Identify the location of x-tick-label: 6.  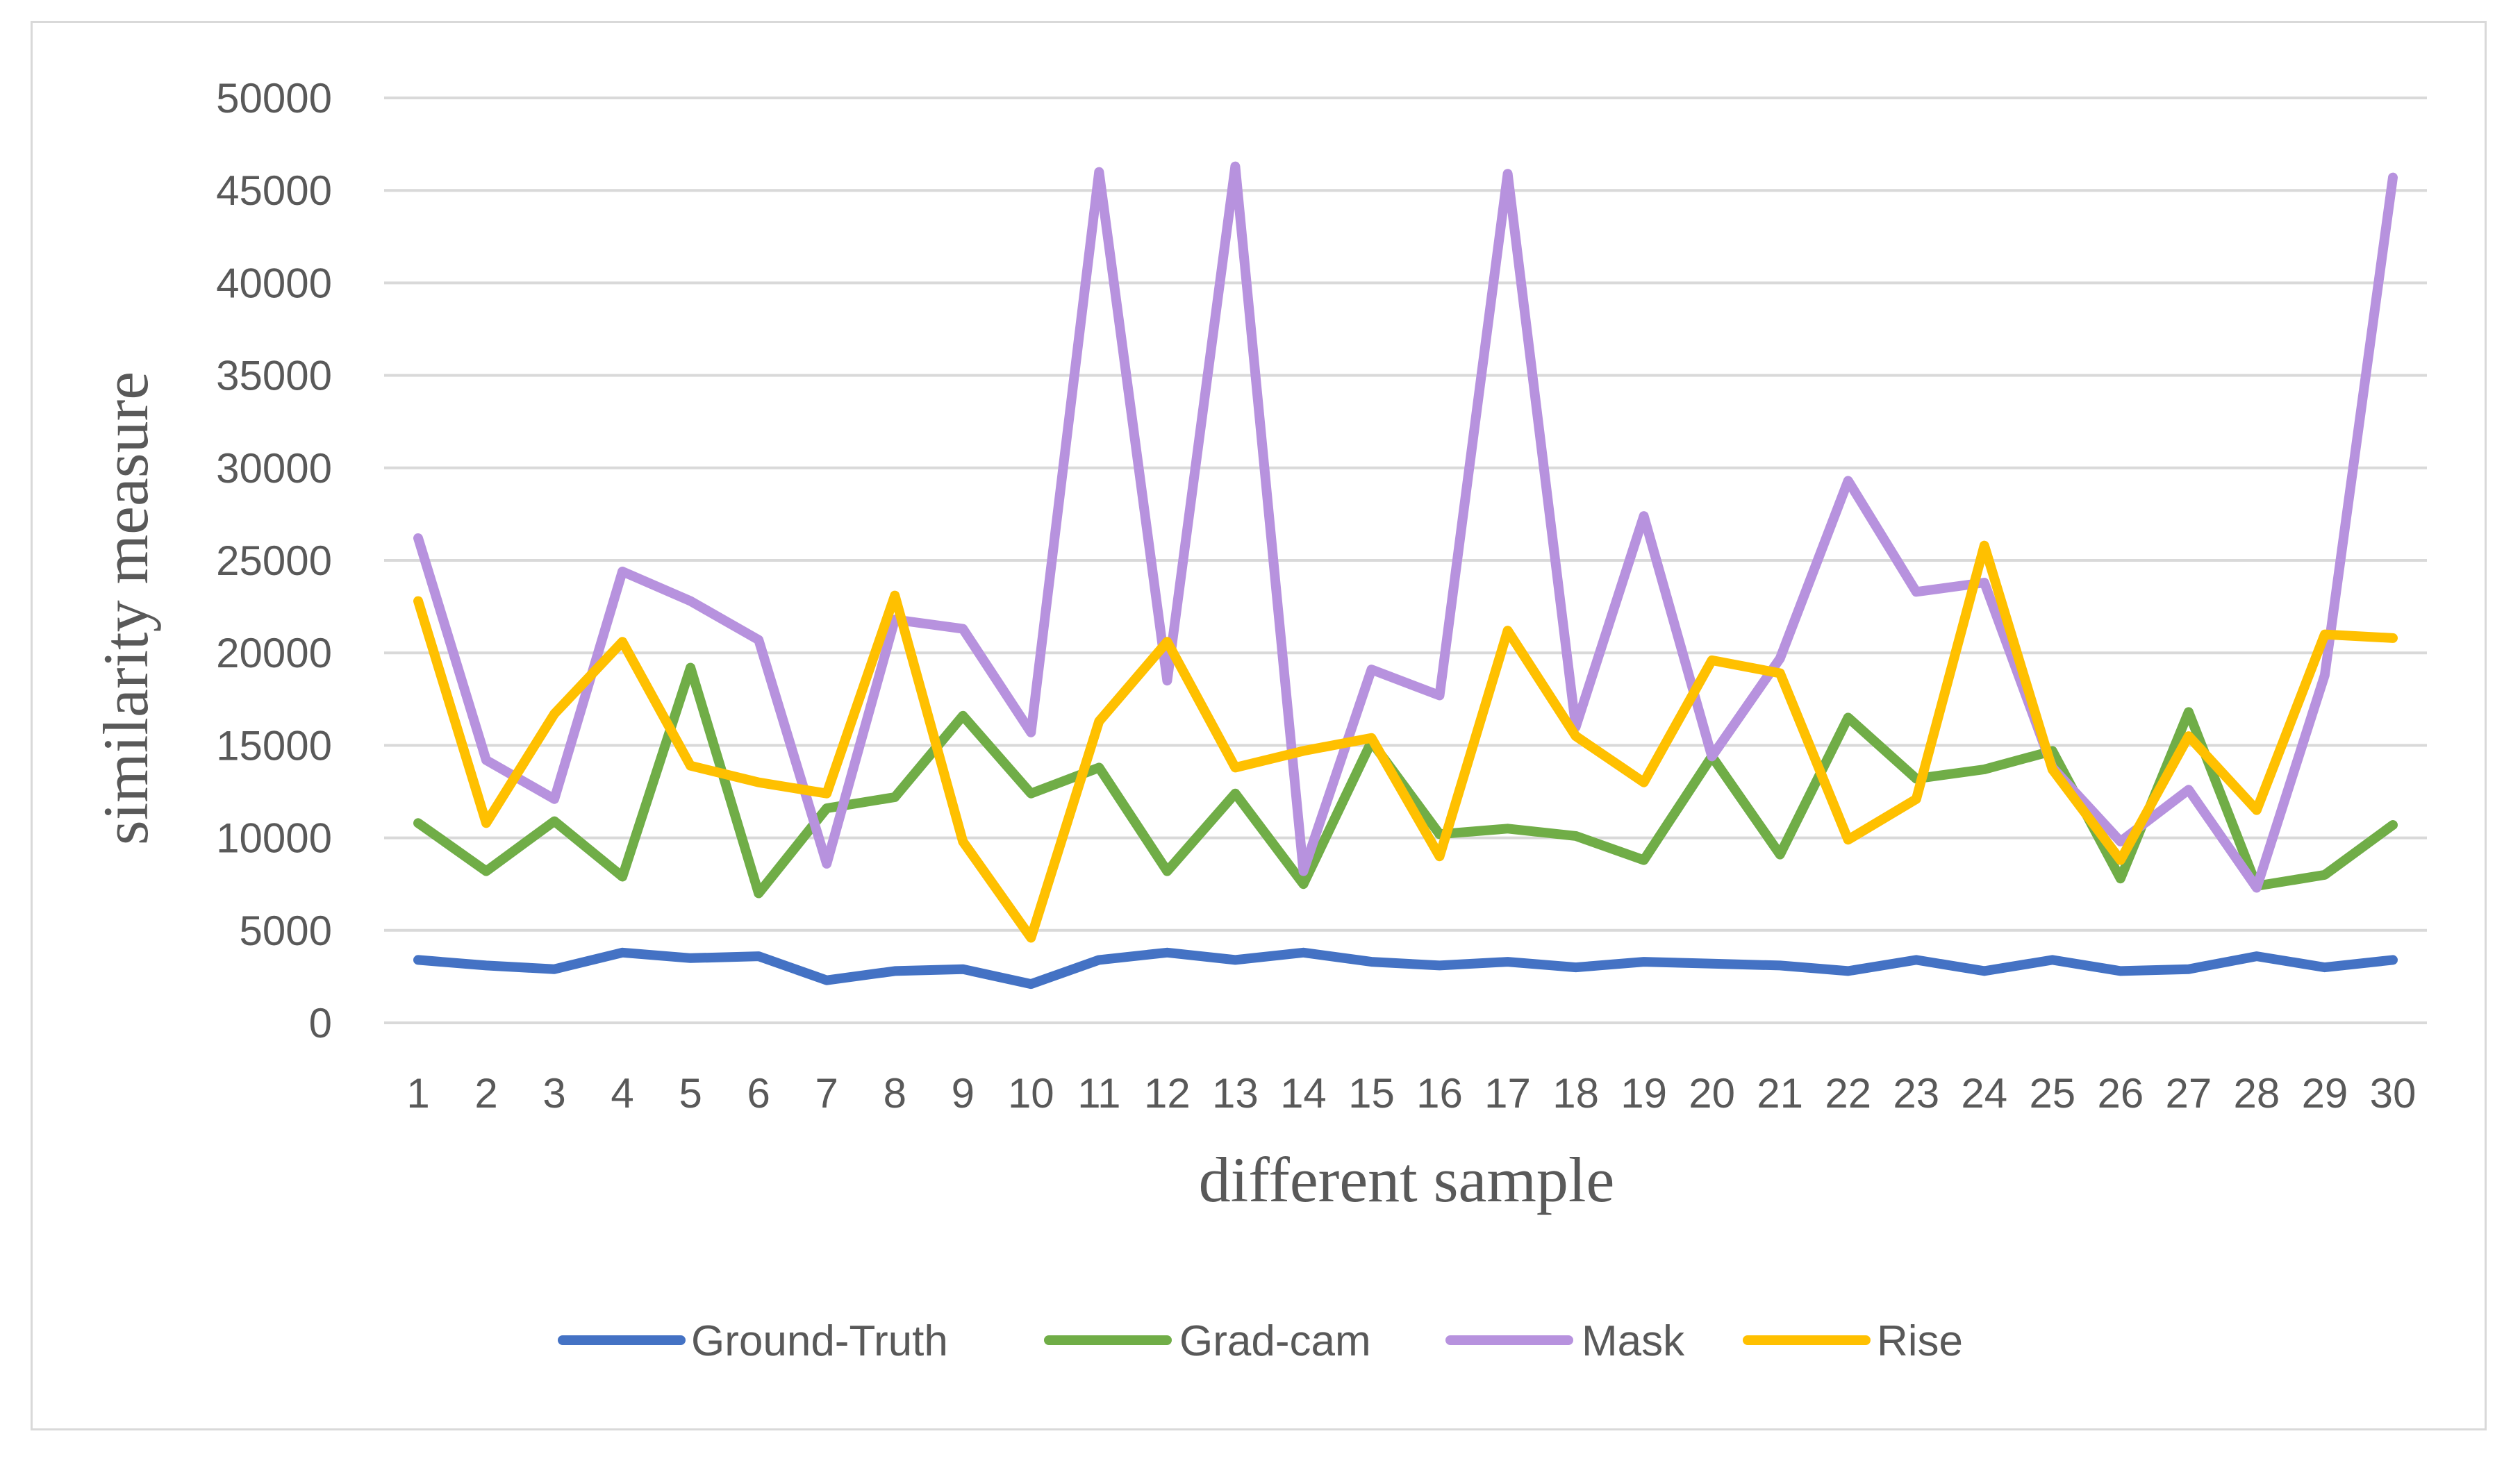
(758, 1093).